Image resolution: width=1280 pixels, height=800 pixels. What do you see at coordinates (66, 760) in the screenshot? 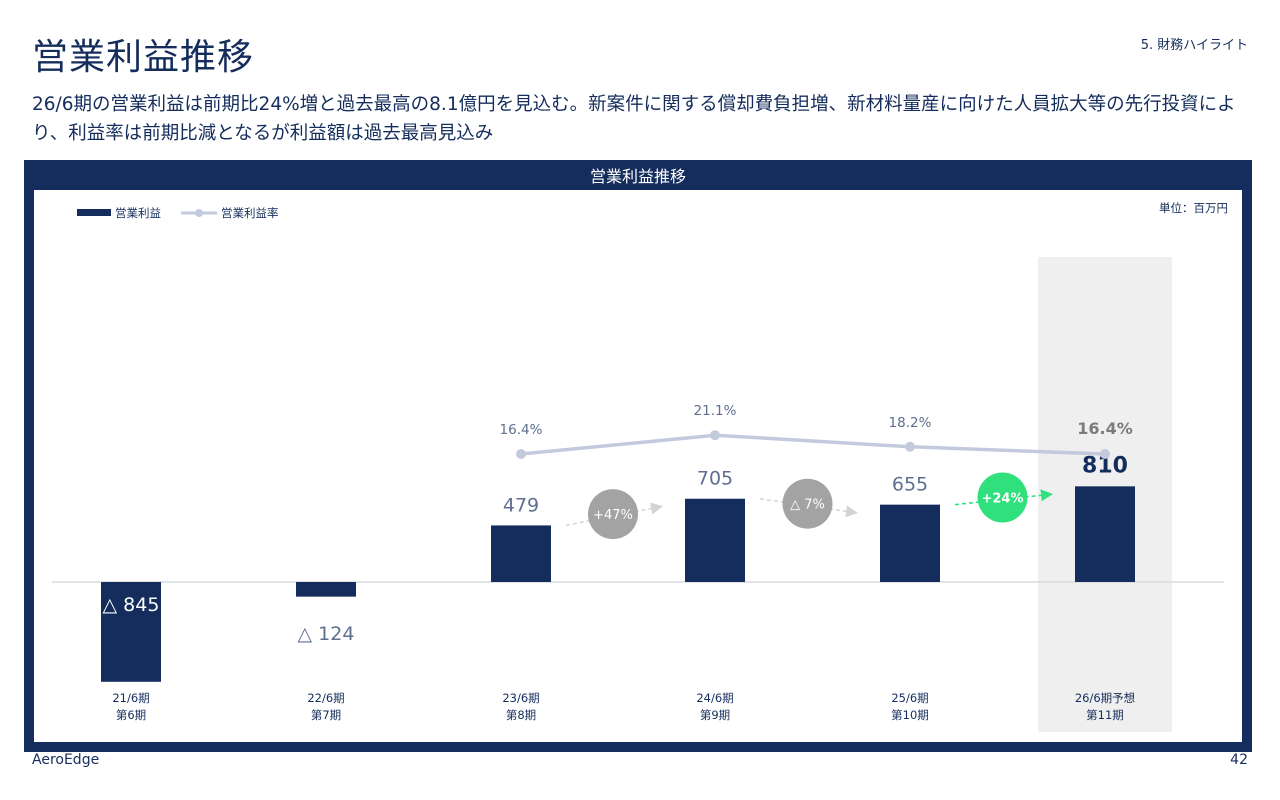
I see `company-name: AeroEdge` at bounding box center [66, 760].